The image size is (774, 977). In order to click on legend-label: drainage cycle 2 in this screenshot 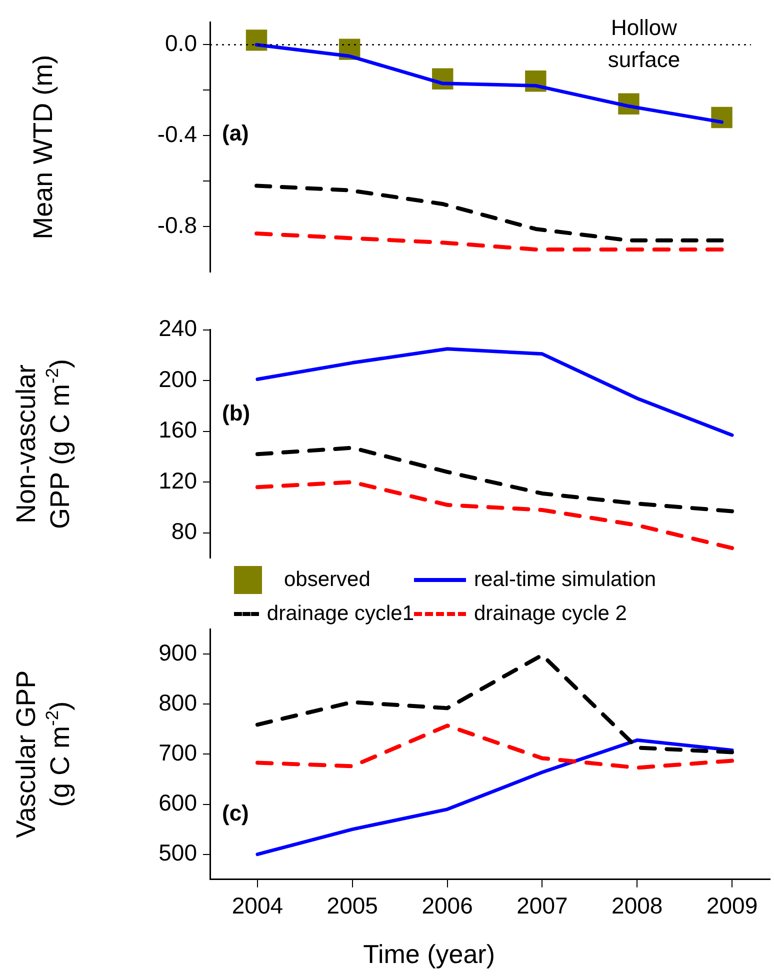, I will do `click(550, 614)`.